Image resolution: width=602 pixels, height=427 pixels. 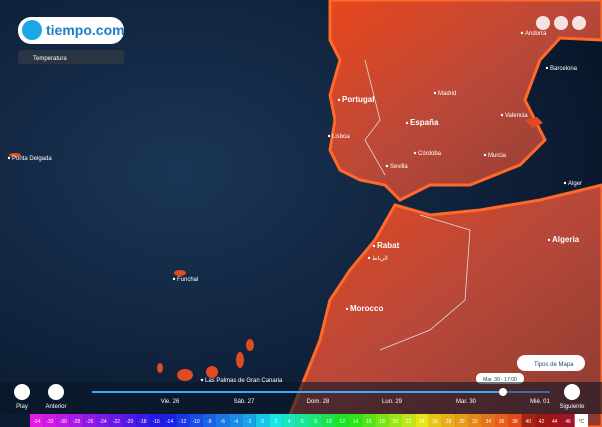 What do you see at coordinates (71, 57) in the screenshot?
I see `layer-box` at bounding box center [71, 57].